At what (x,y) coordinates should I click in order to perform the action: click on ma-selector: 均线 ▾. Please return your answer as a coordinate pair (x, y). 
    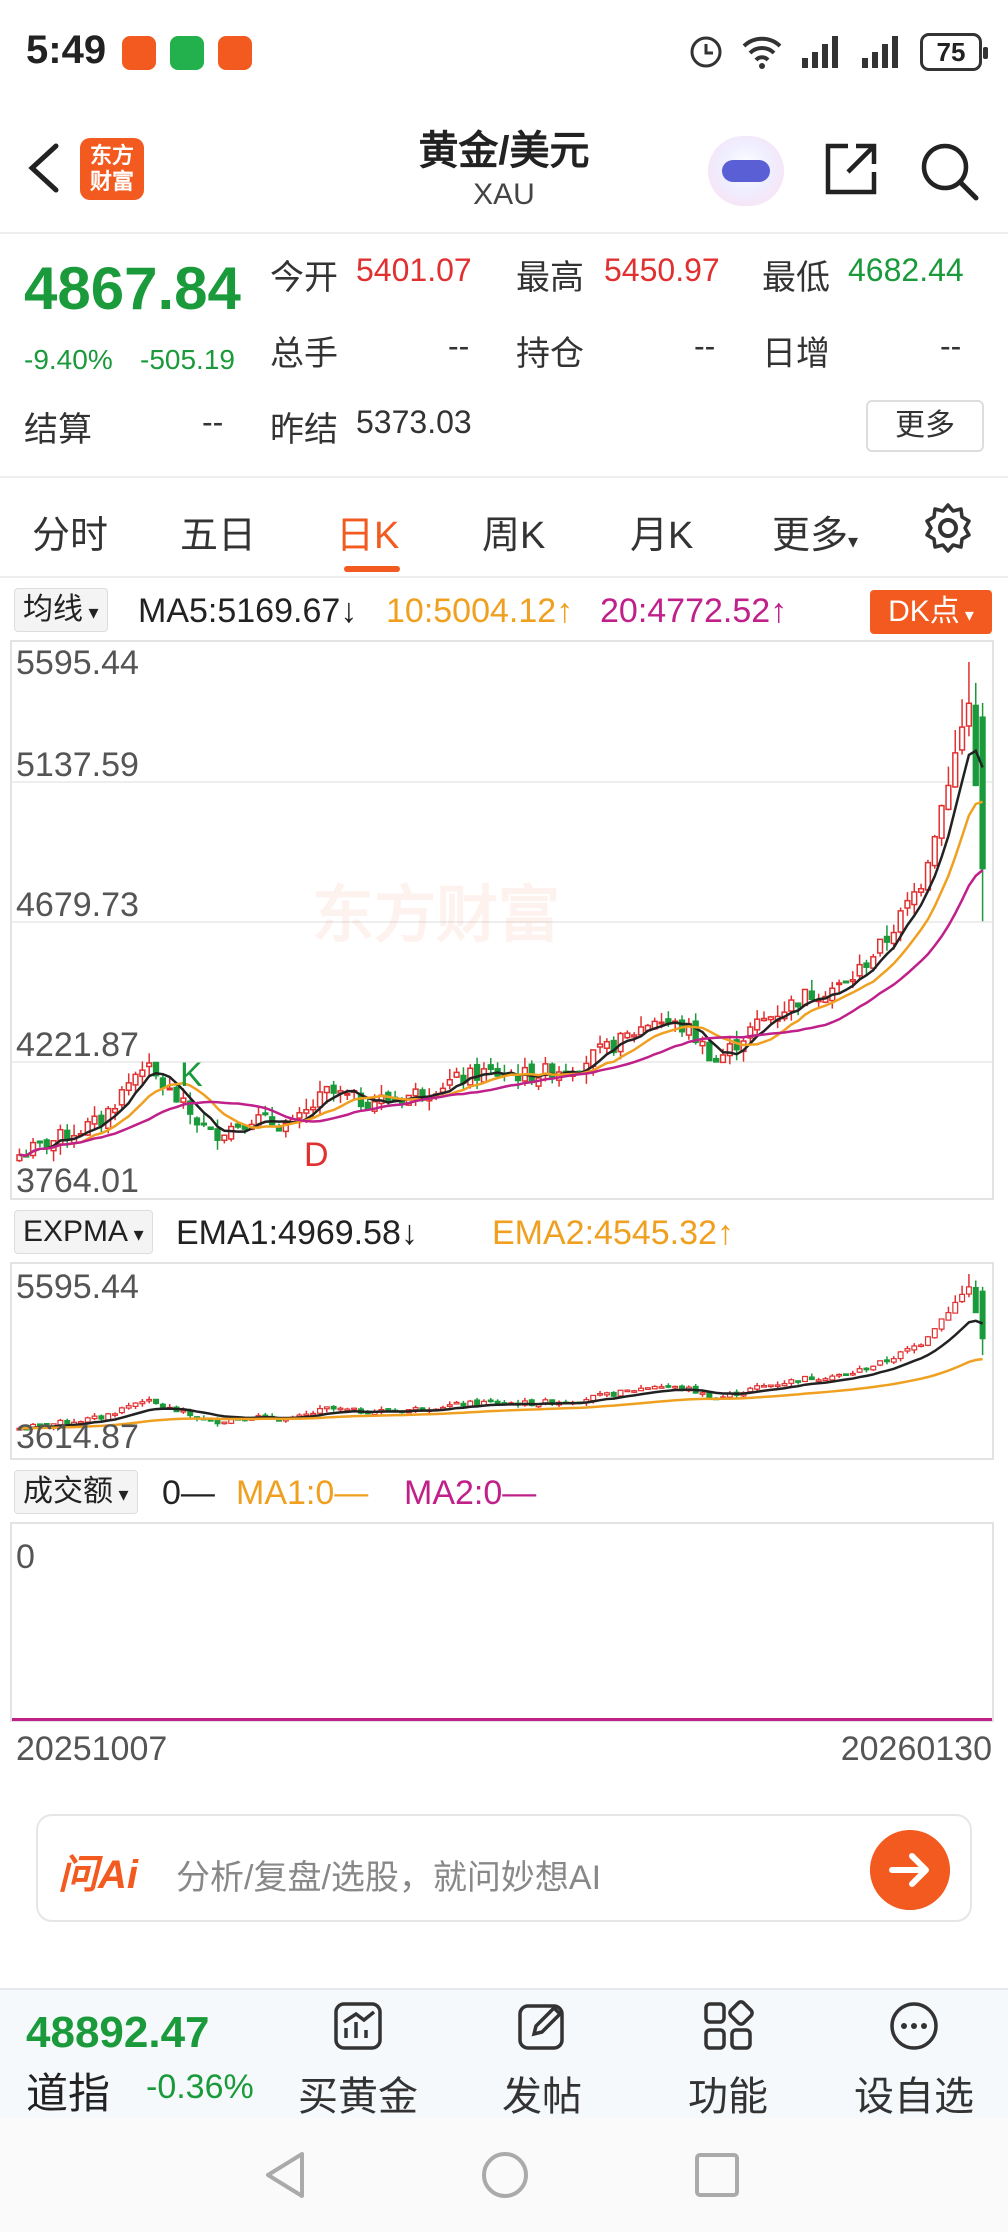
    Looking at the image, I should click on (61, 610).